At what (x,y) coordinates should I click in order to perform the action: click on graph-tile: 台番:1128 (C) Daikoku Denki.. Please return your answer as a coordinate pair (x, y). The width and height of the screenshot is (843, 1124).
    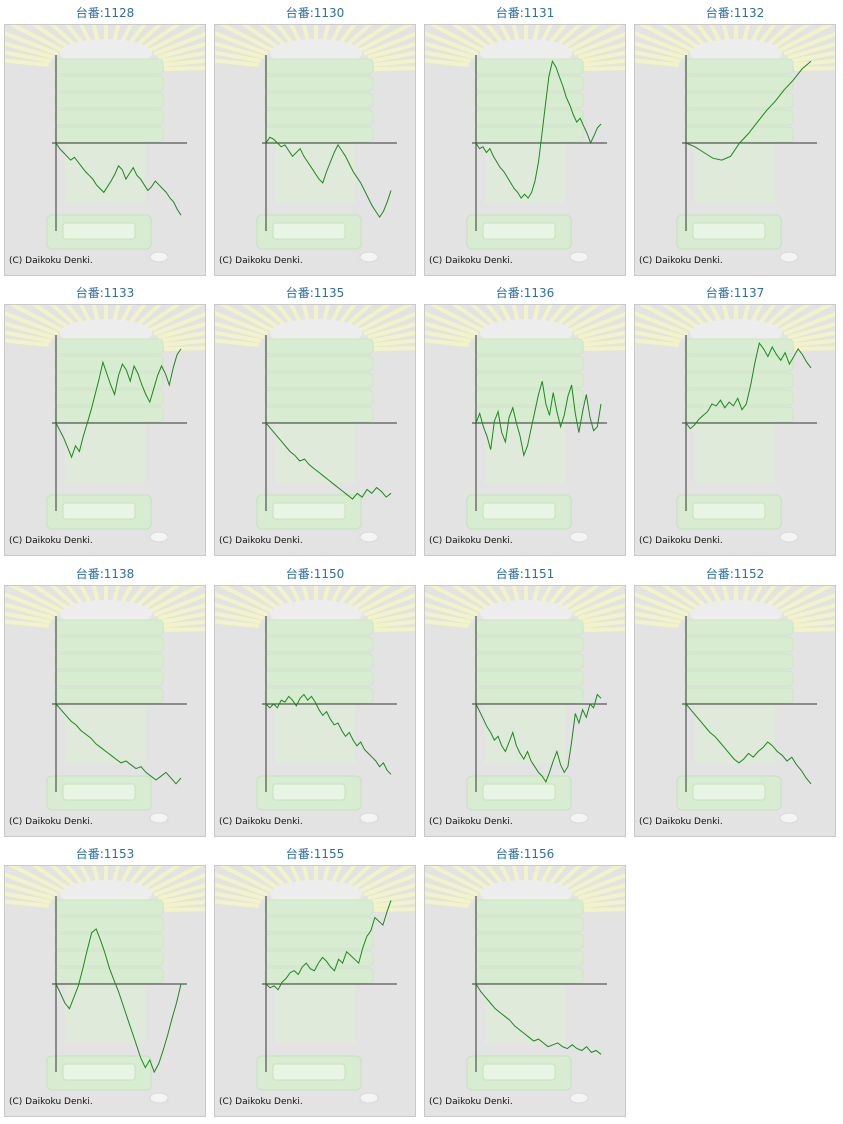
    Looking at the image, I should click on (105, 140).